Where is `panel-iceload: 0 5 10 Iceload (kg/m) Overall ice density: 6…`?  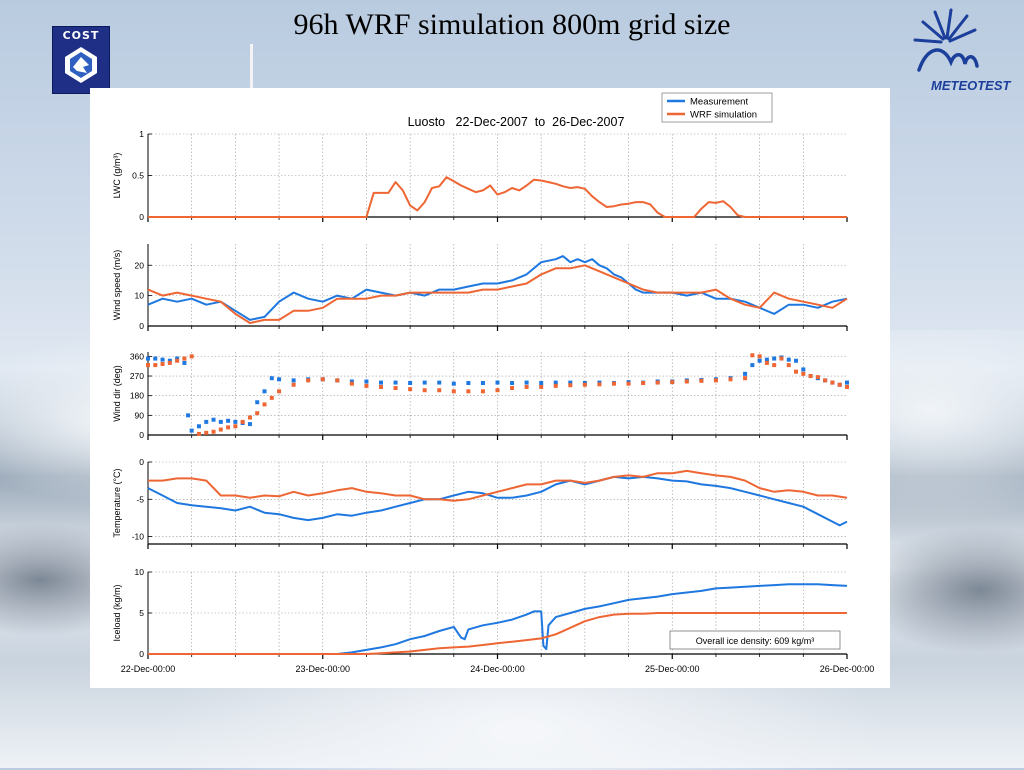 panel-iceload: 0 5 10 Iceload (kg/m) Overall ice density: 6… is located at coordinates (493, 620).